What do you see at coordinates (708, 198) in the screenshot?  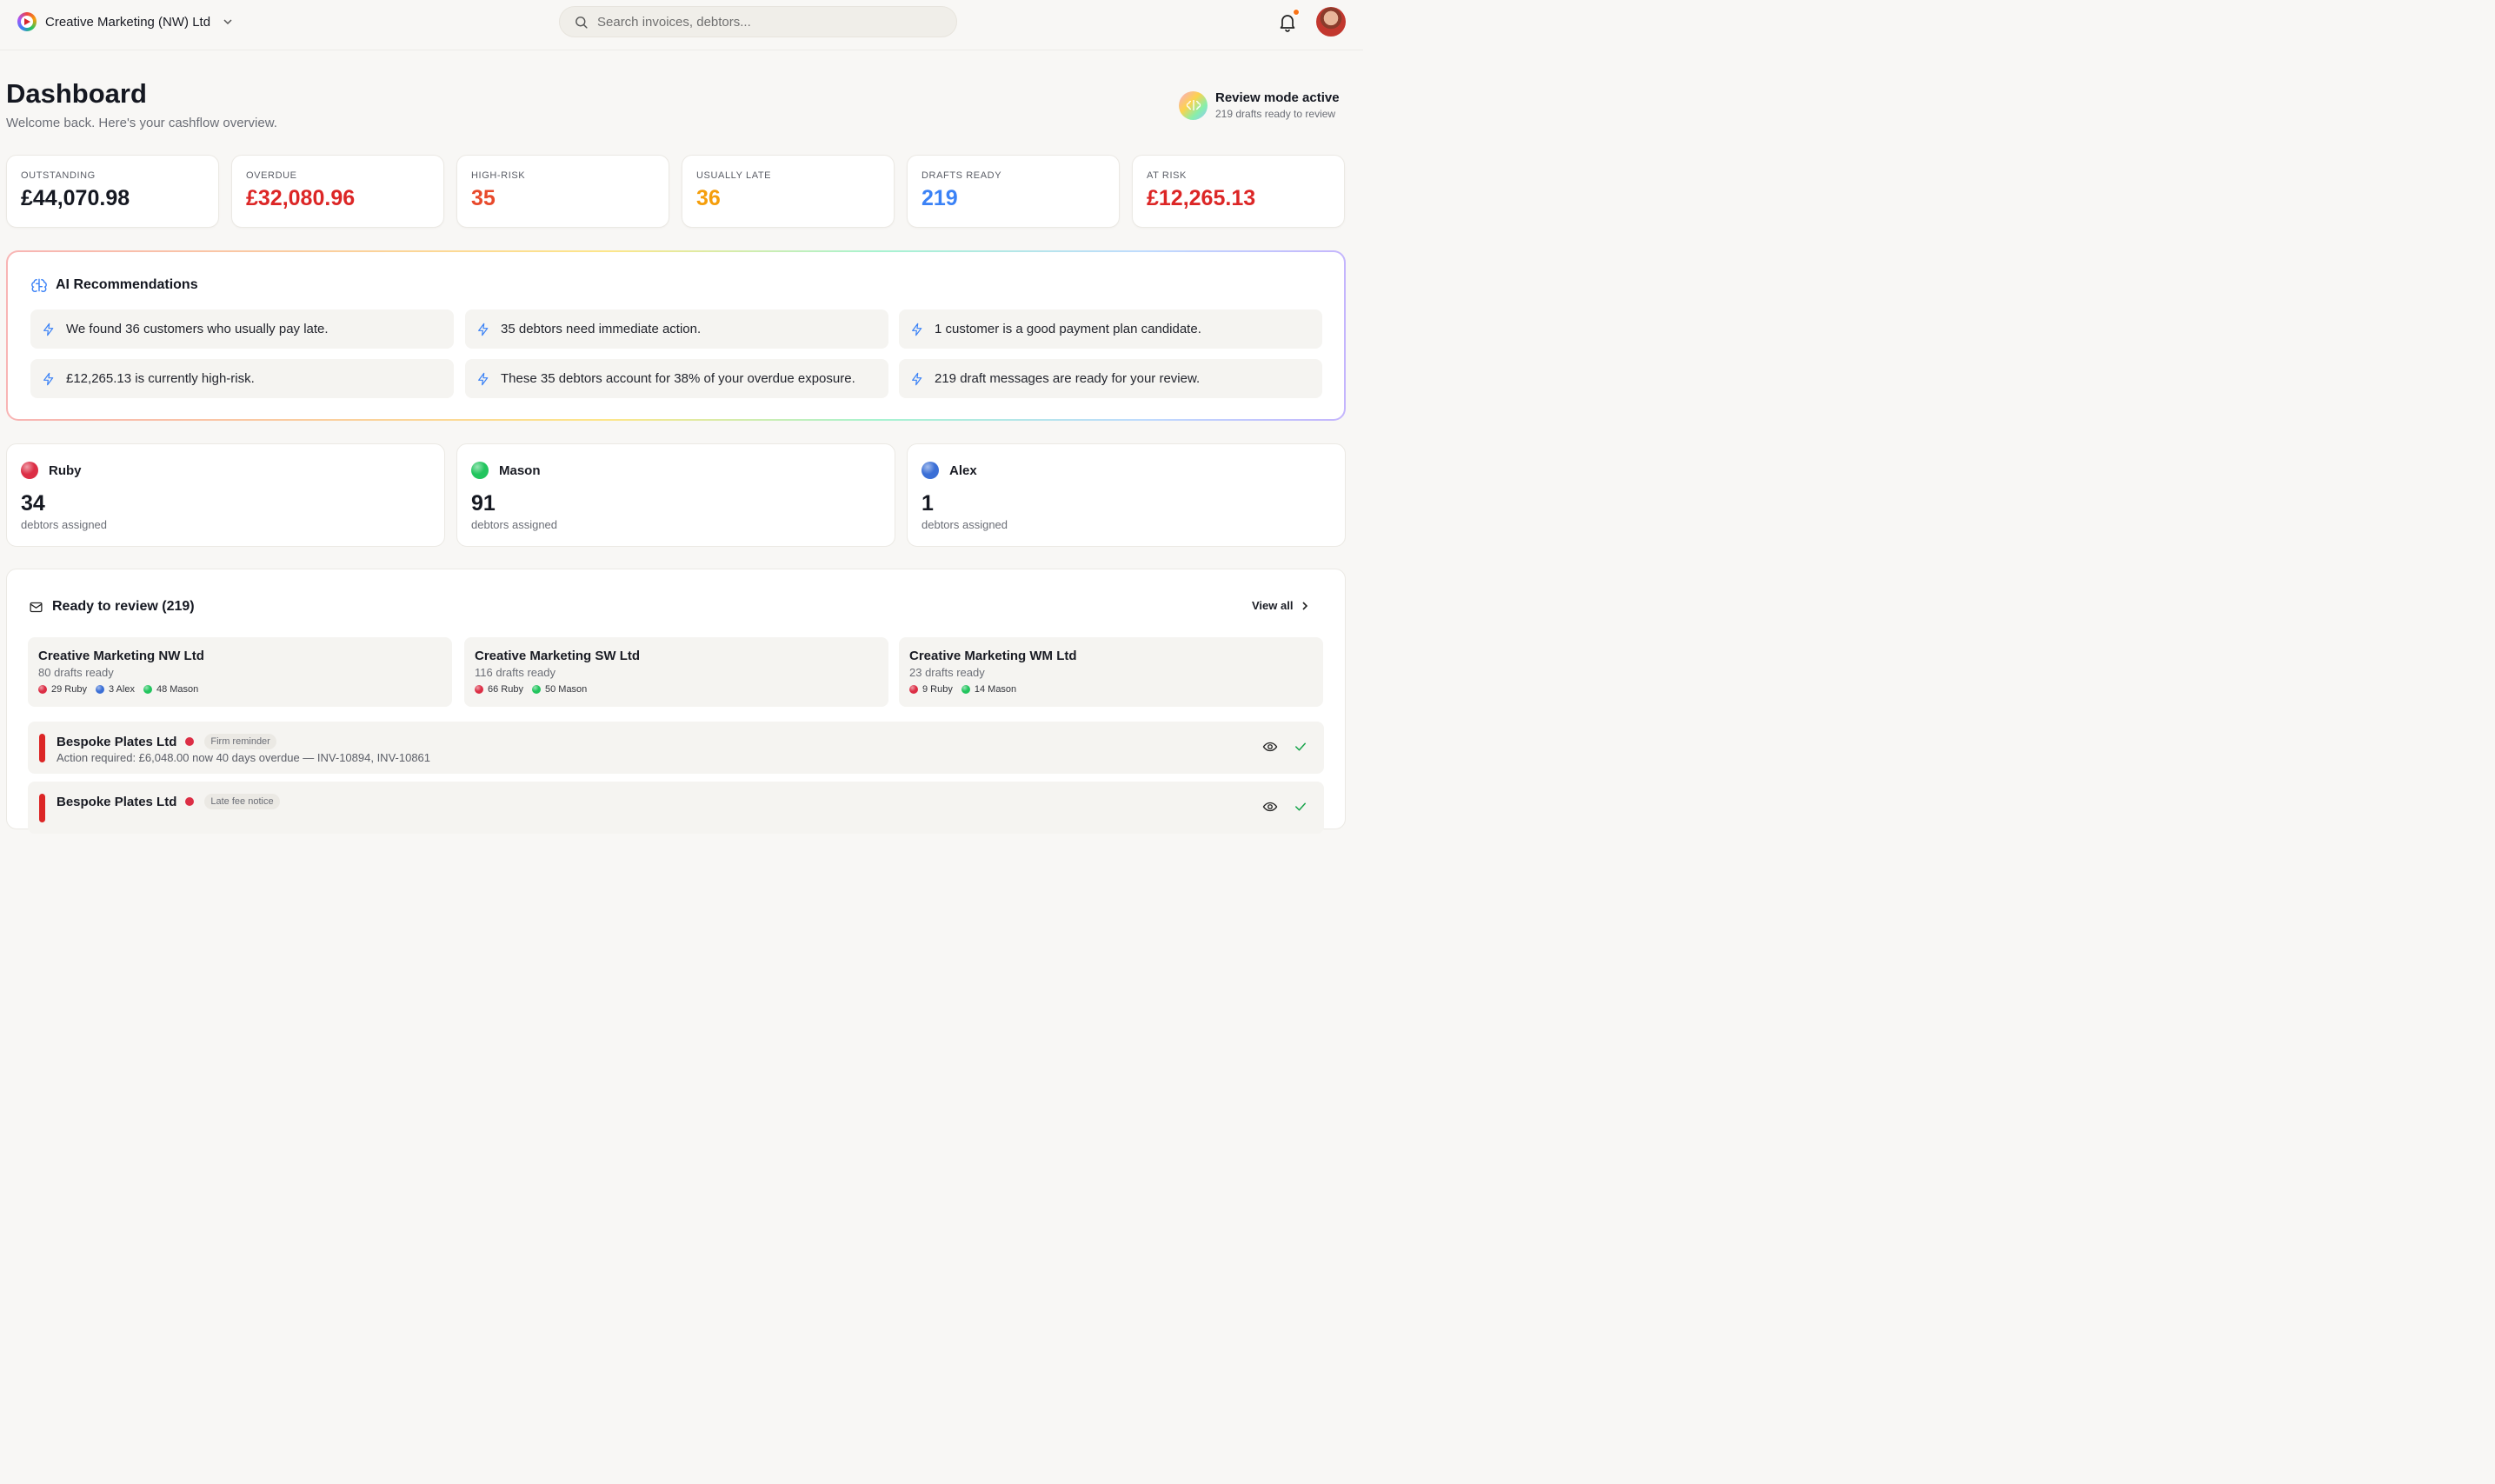 I see `stat-value: 36` at bounding box center [708, 198].